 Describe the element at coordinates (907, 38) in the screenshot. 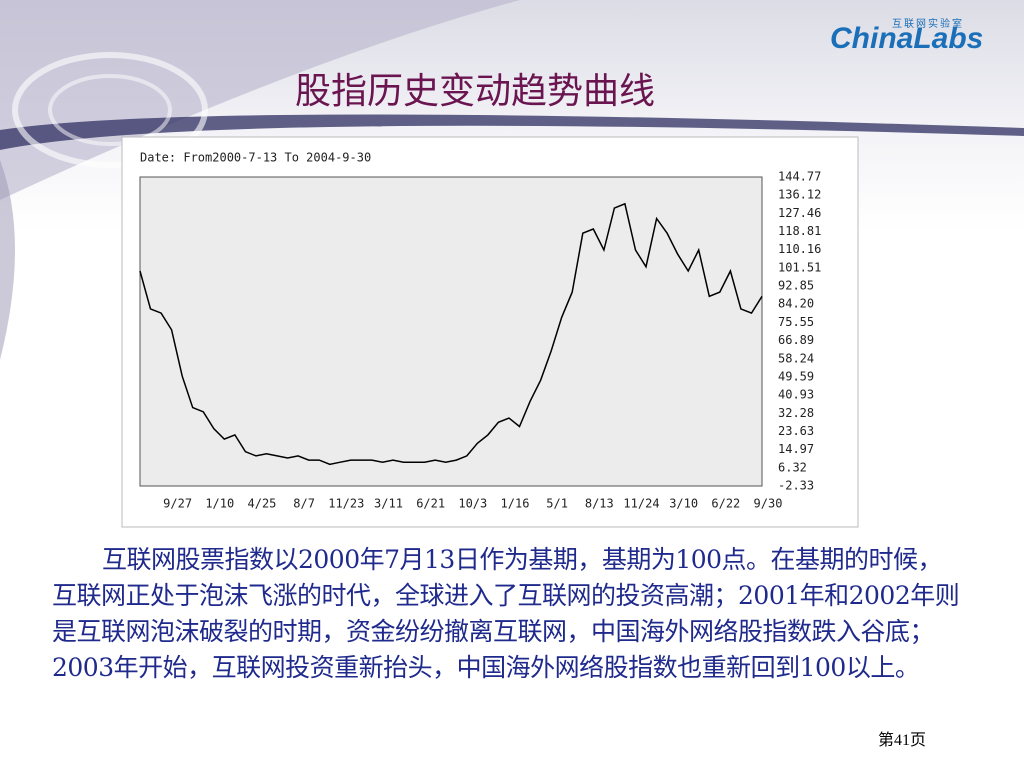

I see `logo: ChinaLabs` at that location.